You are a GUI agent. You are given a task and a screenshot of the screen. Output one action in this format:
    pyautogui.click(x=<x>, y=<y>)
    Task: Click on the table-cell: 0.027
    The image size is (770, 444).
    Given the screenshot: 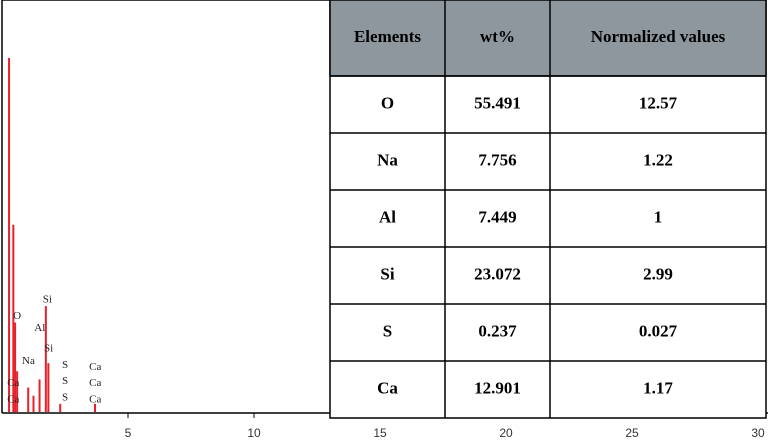 What is the action you would take?
    pyautogui.click(x=658, y=330)
    